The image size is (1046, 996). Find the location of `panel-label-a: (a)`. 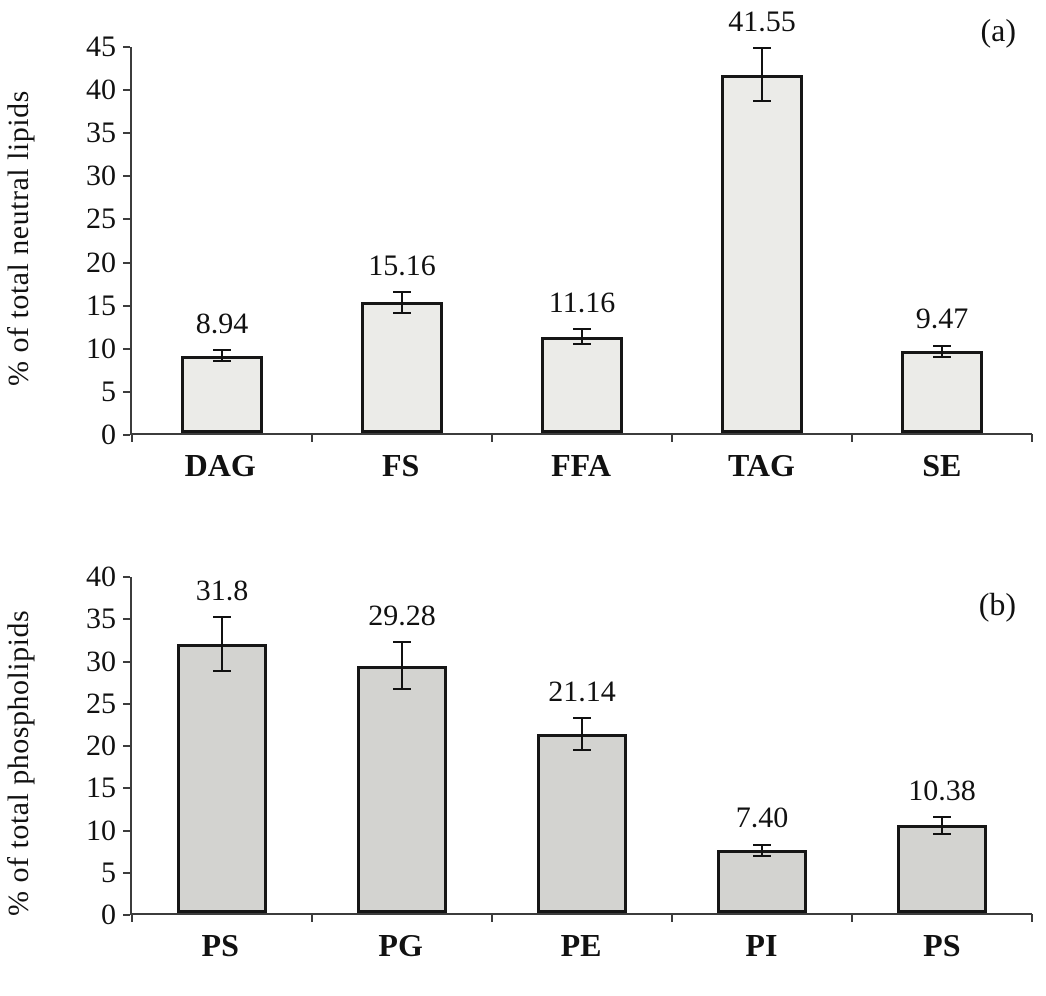

panel-label-a: (a) is located at coordinates (998, 30).